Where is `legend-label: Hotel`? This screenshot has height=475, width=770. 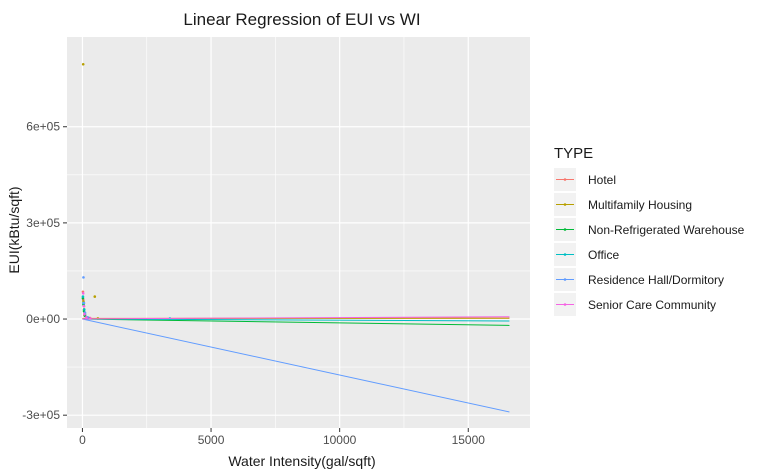
legend-label: Hotel is located at coordinates (602, 180).